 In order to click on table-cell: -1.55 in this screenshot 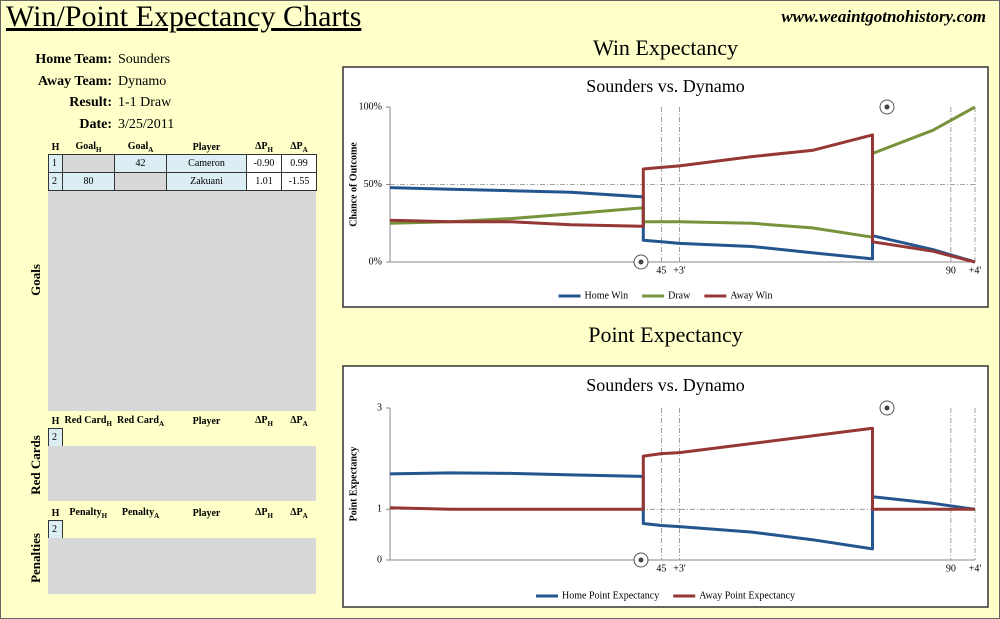, I will do `click(299, 181)`.